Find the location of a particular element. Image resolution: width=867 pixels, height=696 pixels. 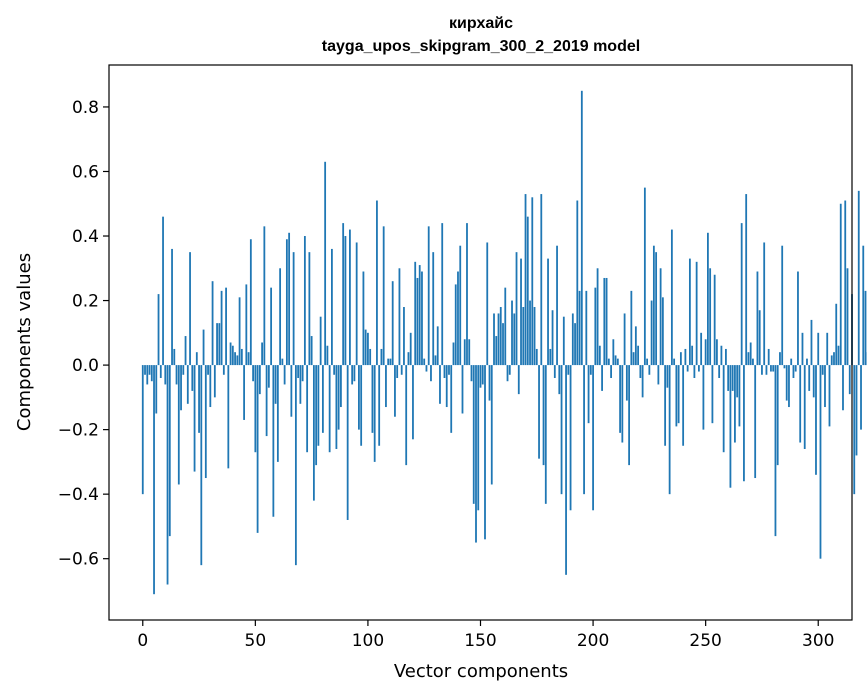

y-tick-label: −0.4 is located at coordinates (78, 495).